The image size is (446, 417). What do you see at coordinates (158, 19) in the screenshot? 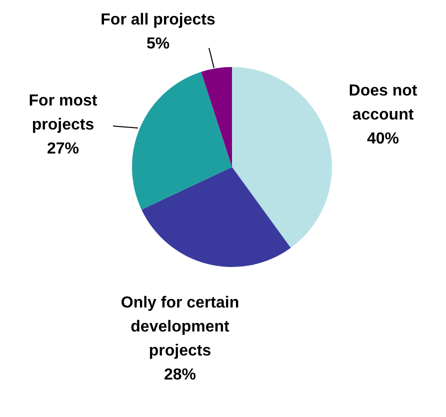
I see `slice-label: For all projects` at bounding box center [158, 19].